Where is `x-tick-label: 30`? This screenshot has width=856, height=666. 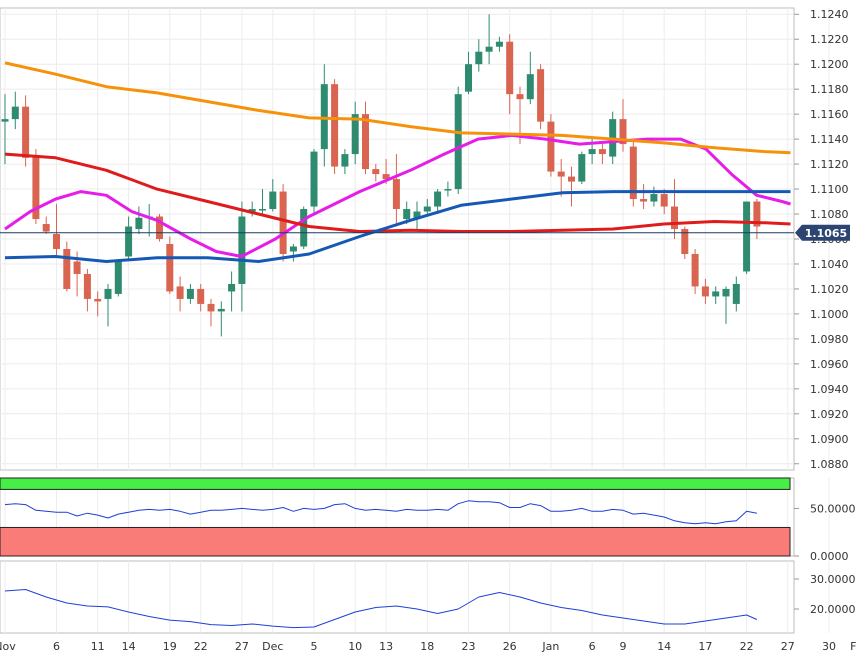 x-tick-label: 30 is located at coordinates (829, 646).